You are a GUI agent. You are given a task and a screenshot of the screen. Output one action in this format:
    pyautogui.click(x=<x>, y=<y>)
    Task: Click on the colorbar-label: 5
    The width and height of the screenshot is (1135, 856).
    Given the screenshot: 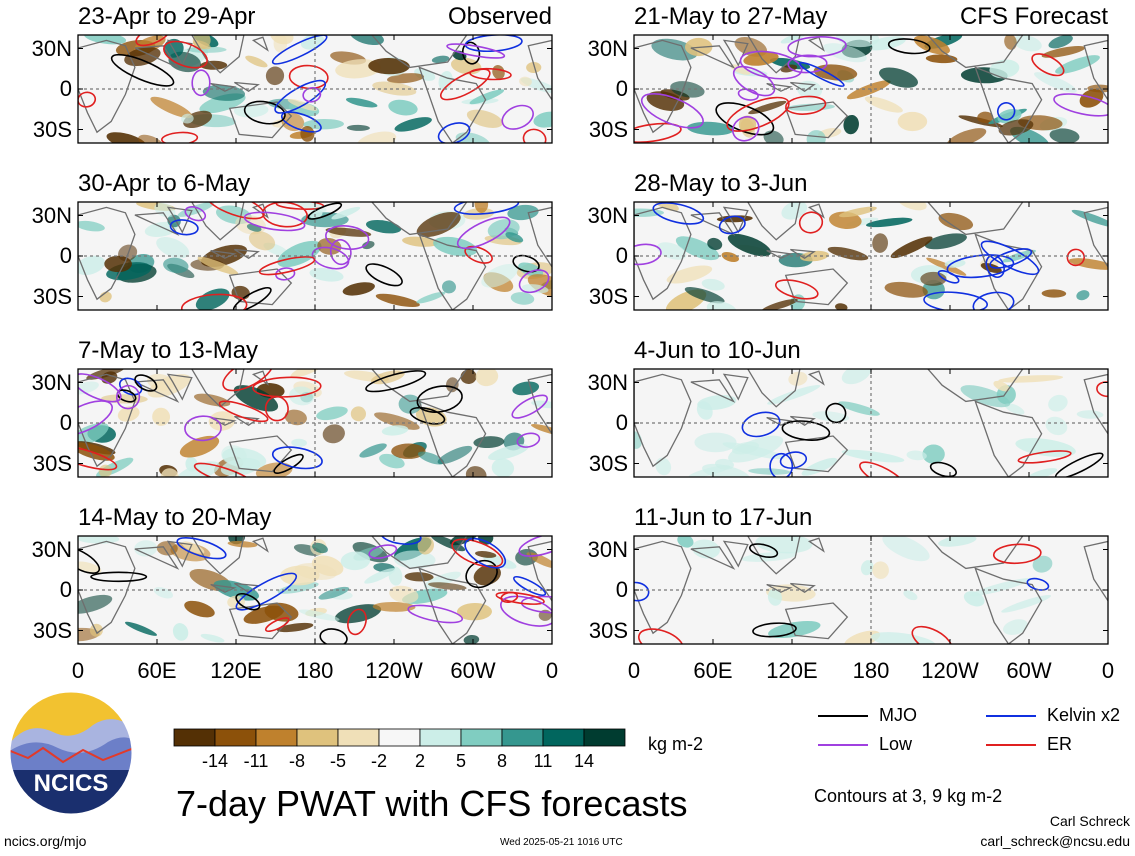 What is the action you would take?
    pyautogui.click(x=461, y=761)
    